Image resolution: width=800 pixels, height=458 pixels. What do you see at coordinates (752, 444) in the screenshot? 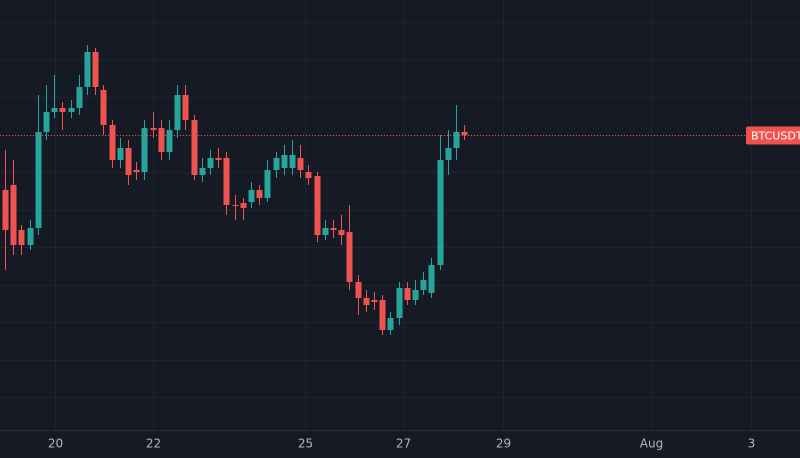
I see `x-tick-label: 3` at bounding box center [752, 444].